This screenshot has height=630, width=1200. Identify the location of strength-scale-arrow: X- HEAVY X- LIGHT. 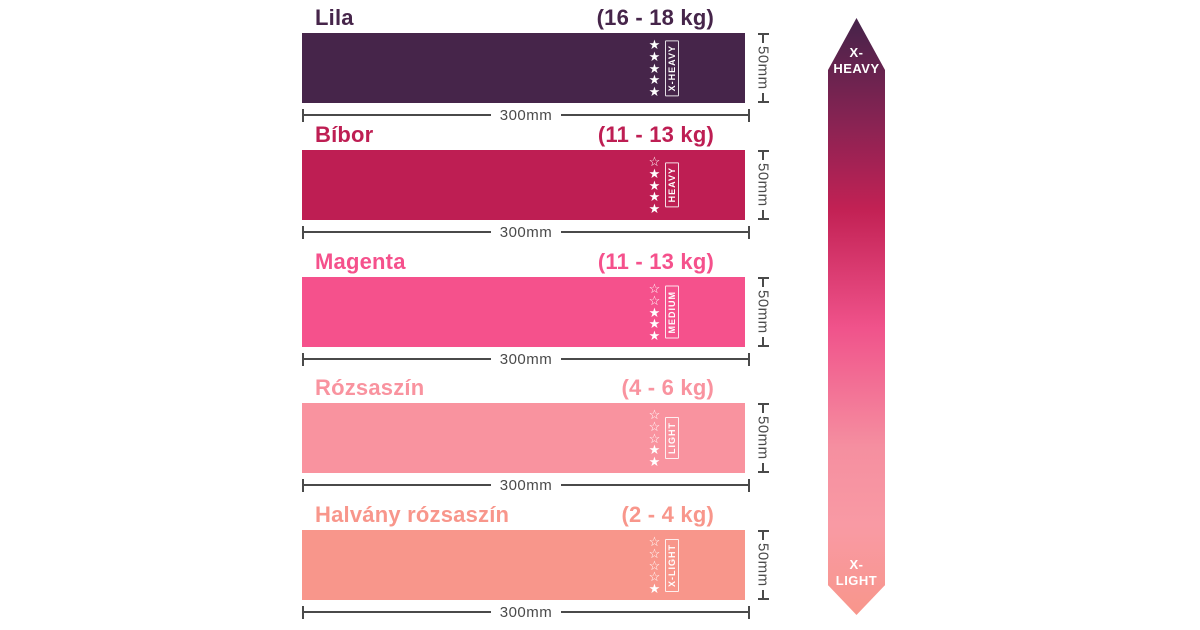
(856, 316).